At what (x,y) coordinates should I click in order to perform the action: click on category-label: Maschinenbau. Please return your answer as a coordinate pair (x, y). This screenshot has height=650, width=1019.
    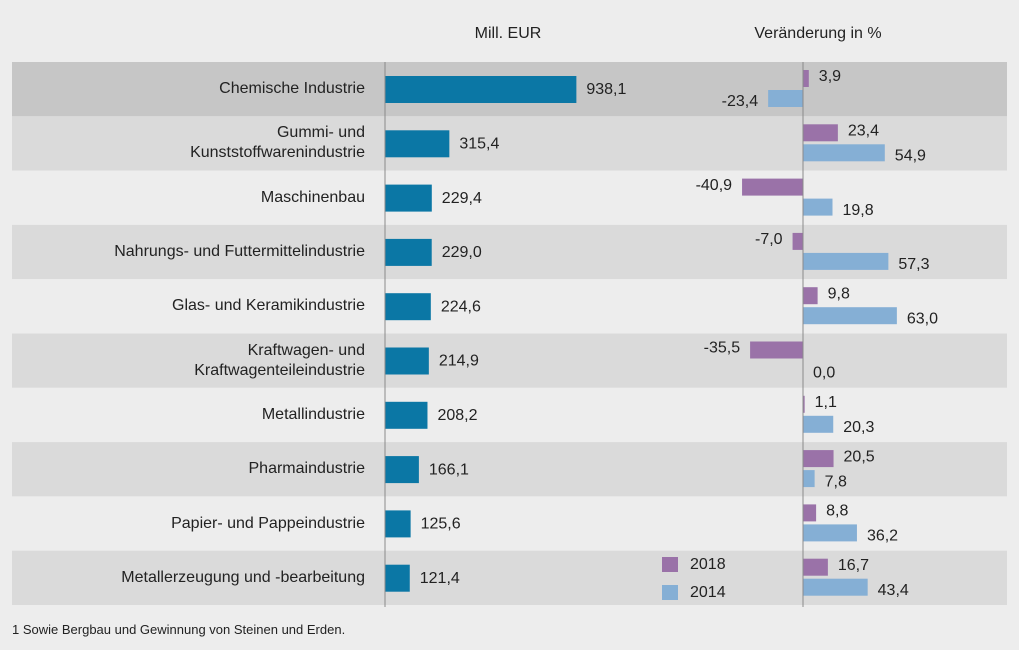
    Looking at the image, I should click on (312, 197).